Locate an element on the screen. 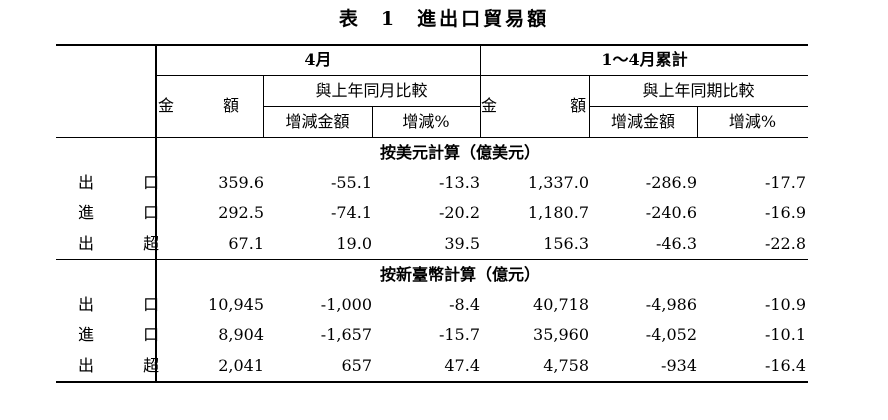 This screenshot has height=420, width=888. header-cum-amount: 金 額 is located at coordinates (551, 105).